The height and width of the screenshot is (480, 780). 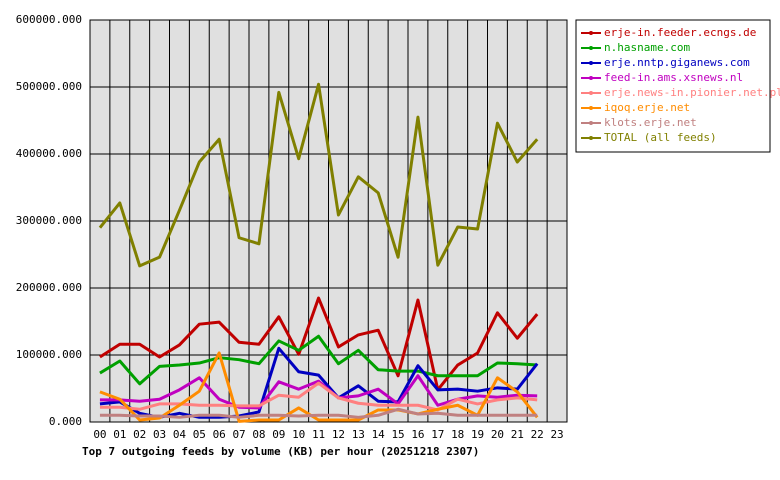 I want to click on legend-label: erje-in.feeder.ecngs.de, so click(x=680, y=32).